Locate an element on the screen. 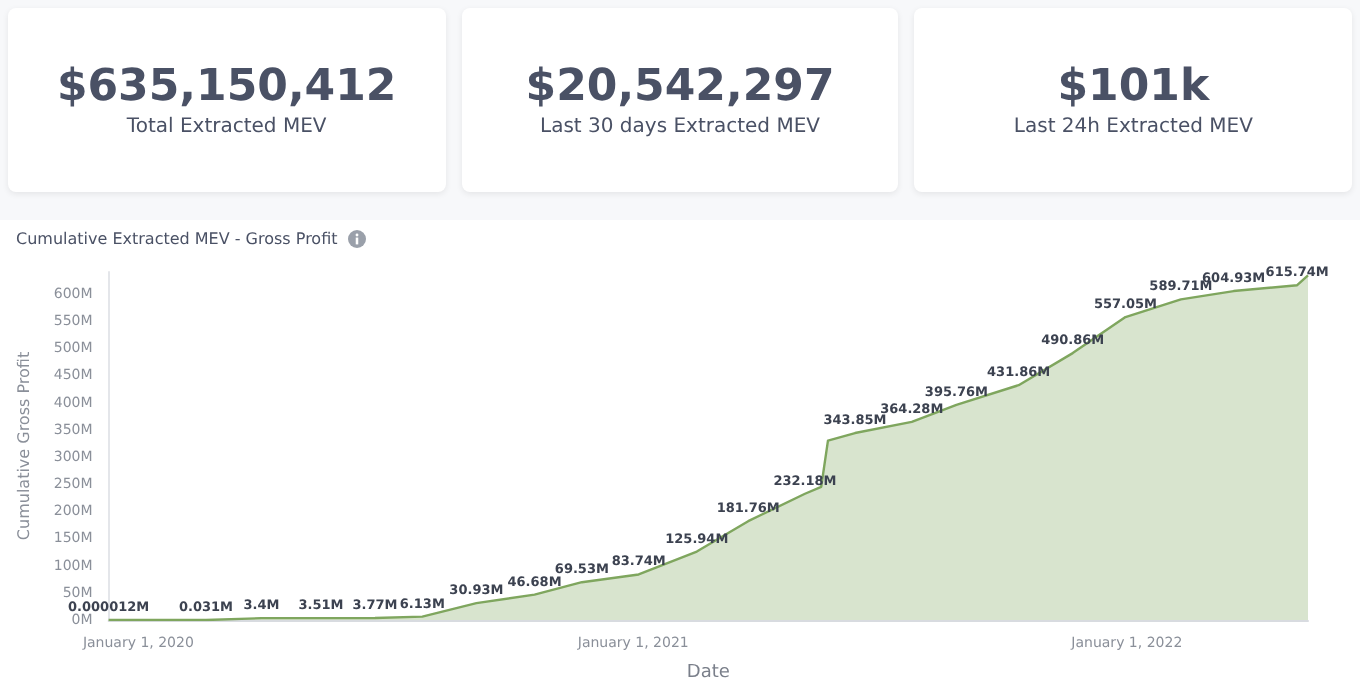 The image size is (1360, 700). text: $635,150,412 is located at coordinates (226, 87).